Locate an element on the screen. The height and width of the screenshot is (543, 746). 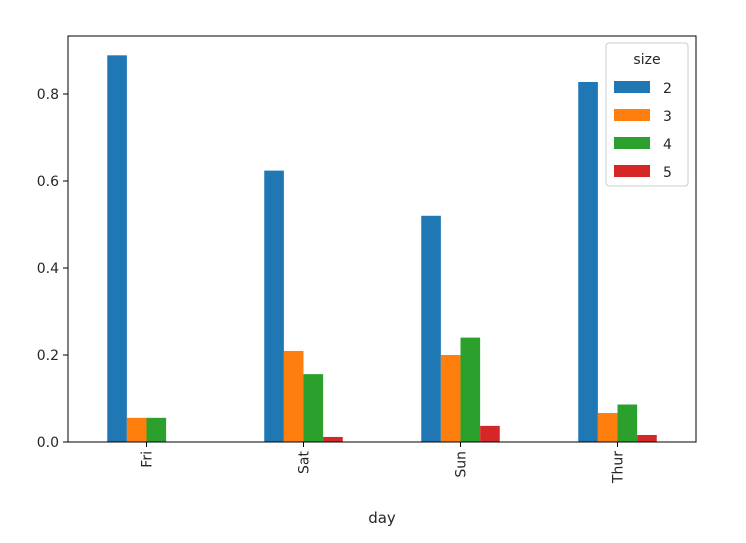
legend-title: size is located at coordinates (646, 60).